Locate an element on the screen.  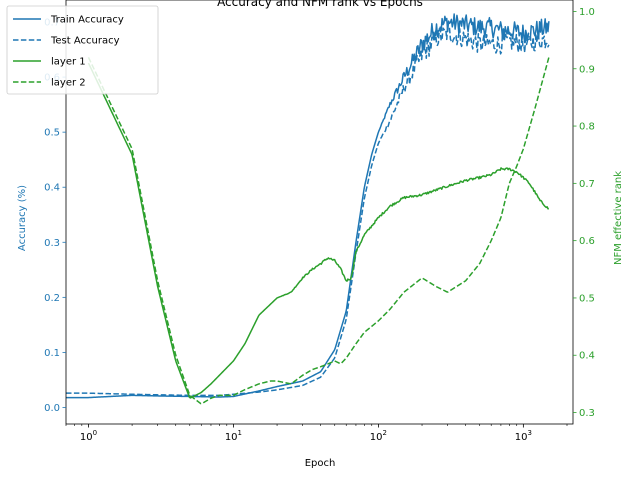
legend-label: layer 2 is located at coordinates (68, 83).